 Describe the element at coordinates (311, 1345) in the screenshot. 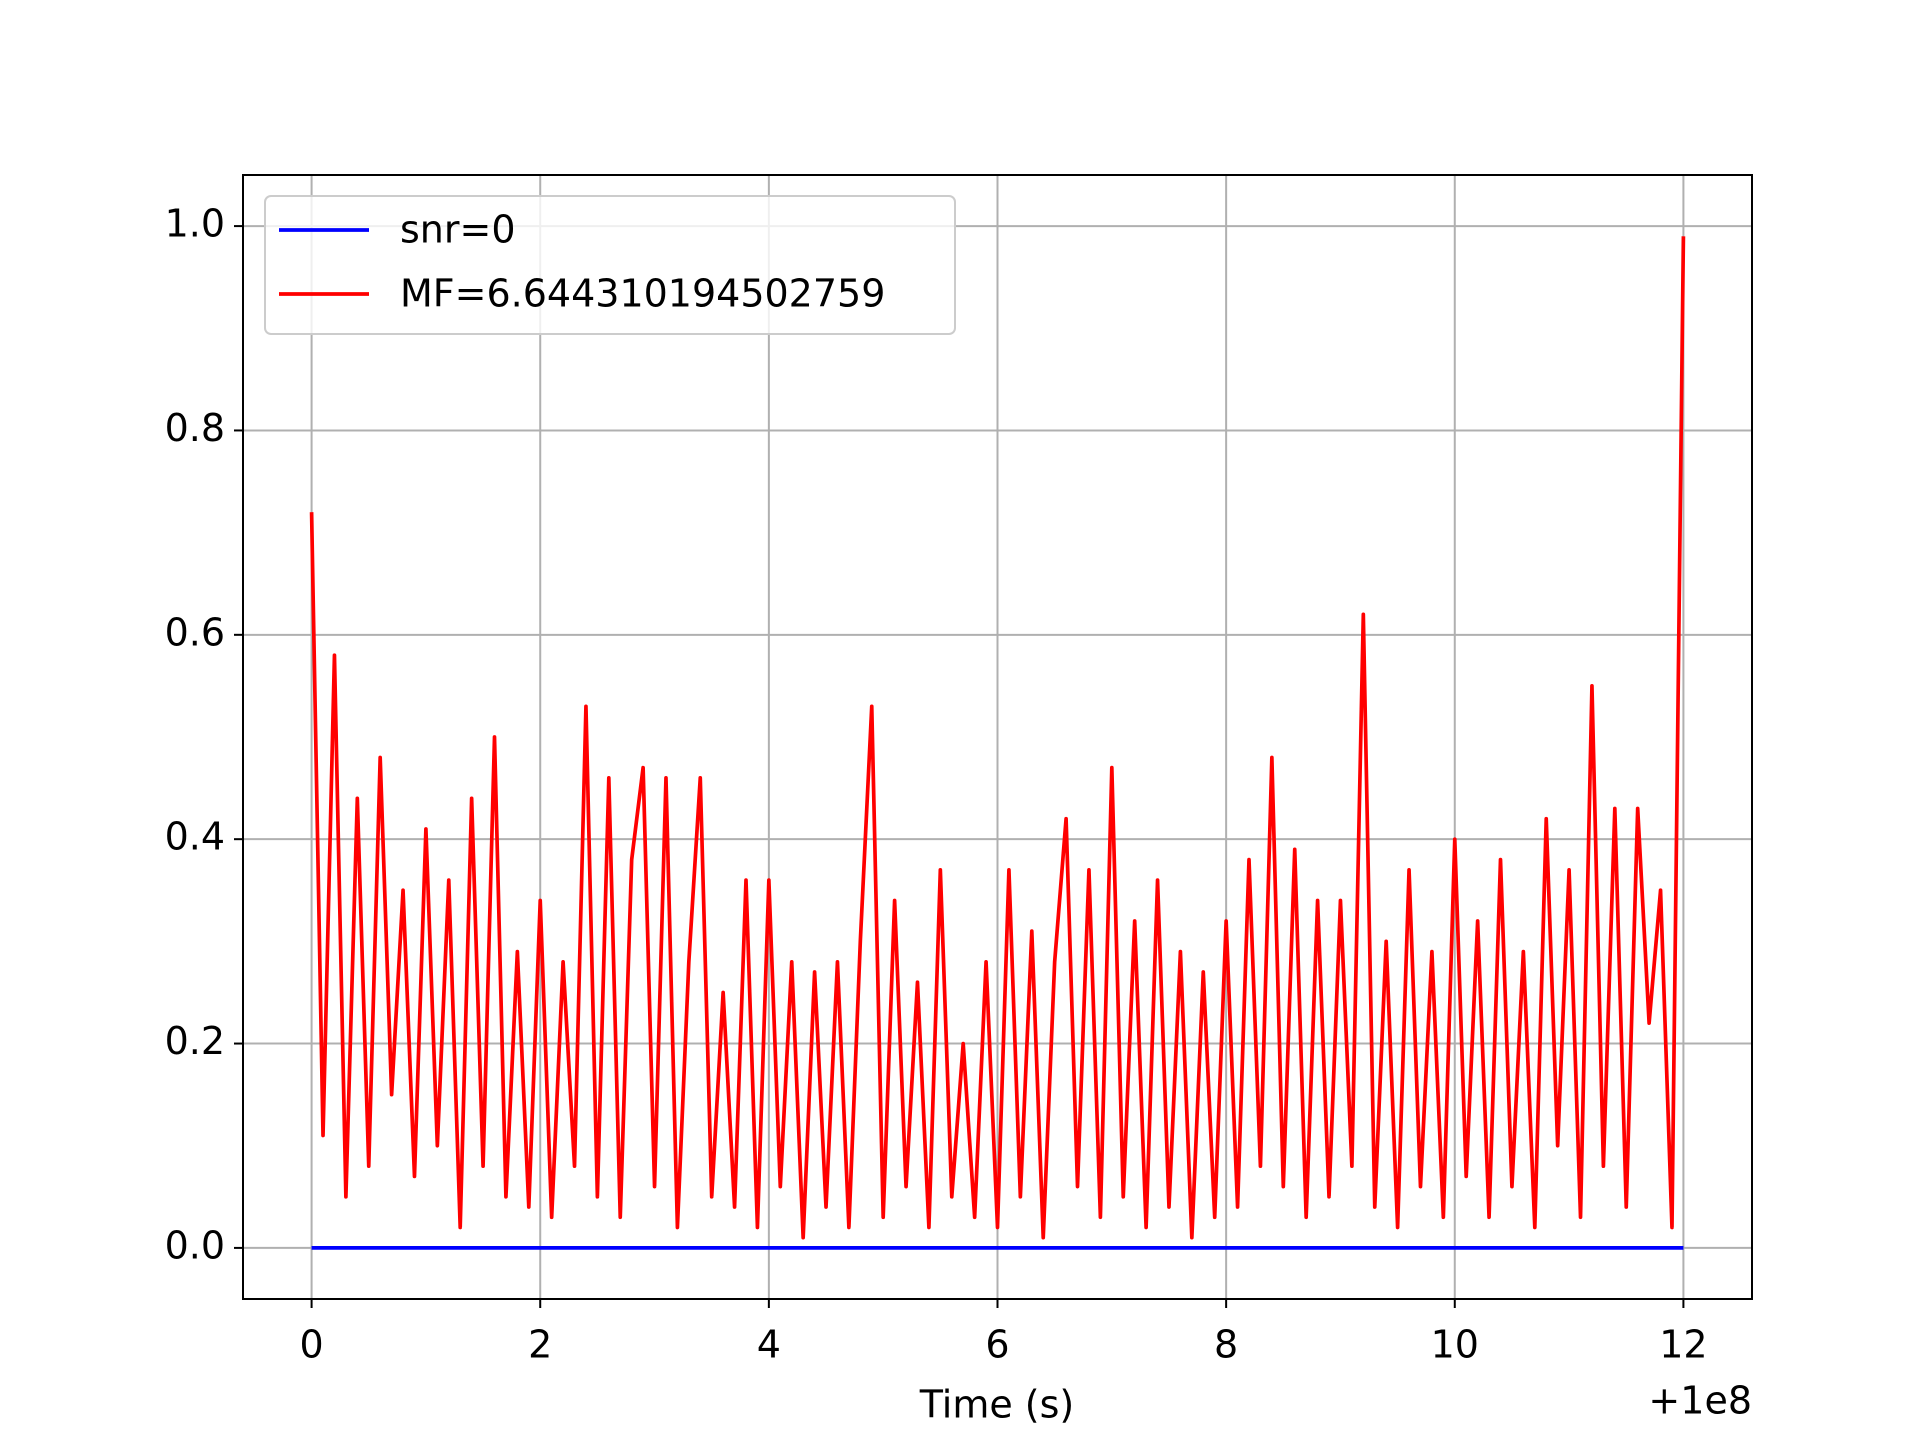

I see `x-tick-label: 0` at that location.